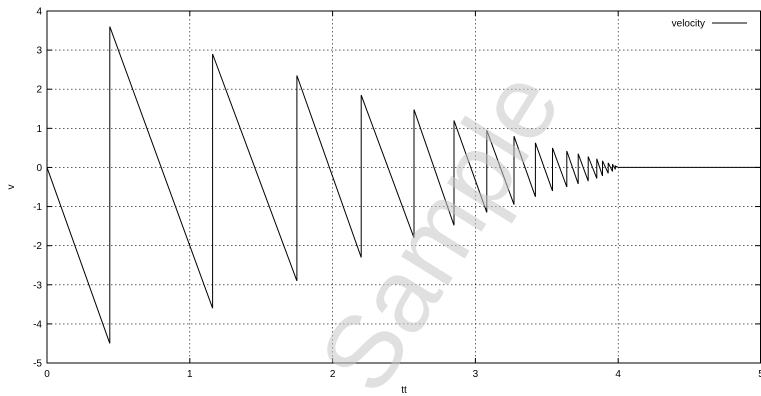 The image size is (761, 396). What do you see at coordinates (39, 51) in the screenshot?
I see `y-tick-label: 3` at bounding box center [39, 51].